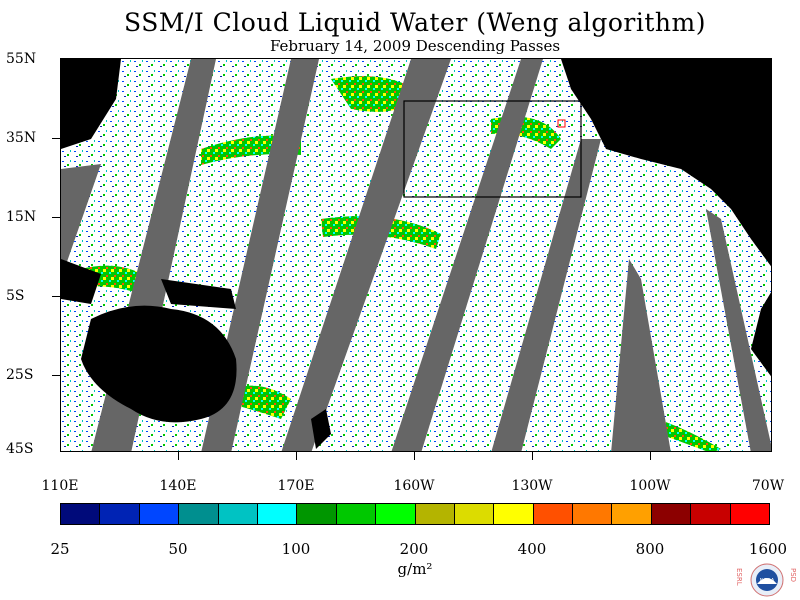 Image resolution: width=800 pixels, height=600 pixels. Describe the element at coordinates (532, 549) in the screenshot. I see `colorbar-label-400: 400` at that location.